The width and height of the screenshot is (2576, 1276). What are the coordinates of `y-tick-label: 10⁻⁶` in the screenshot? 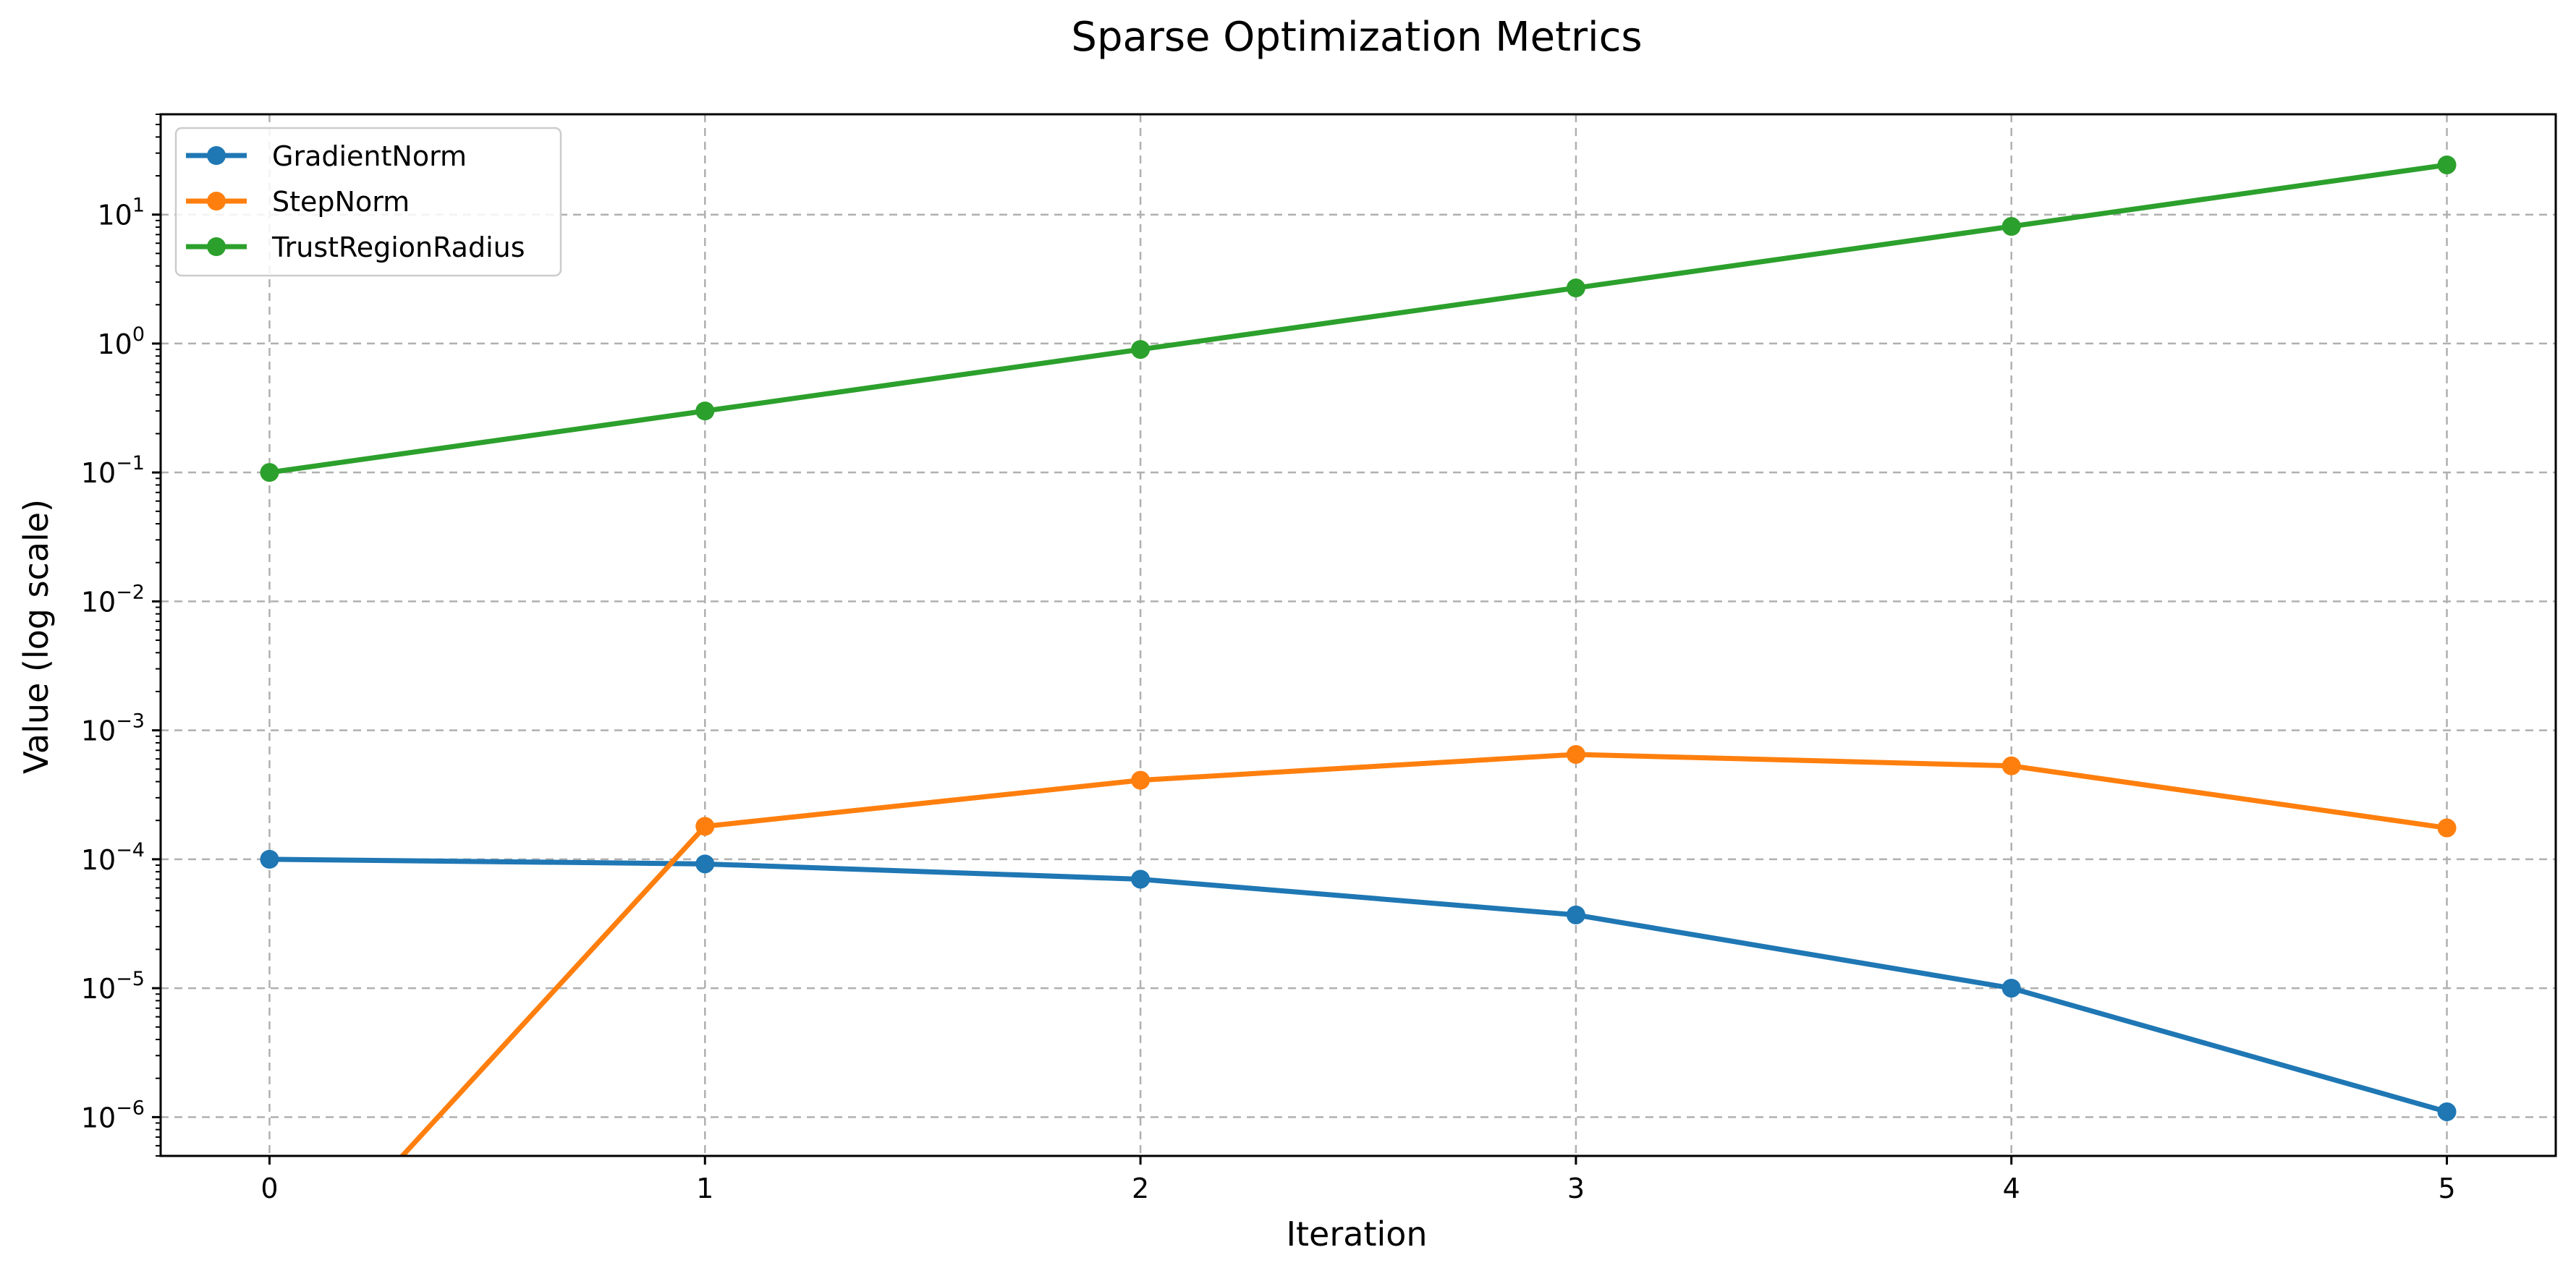 It's located at (113, 1115).